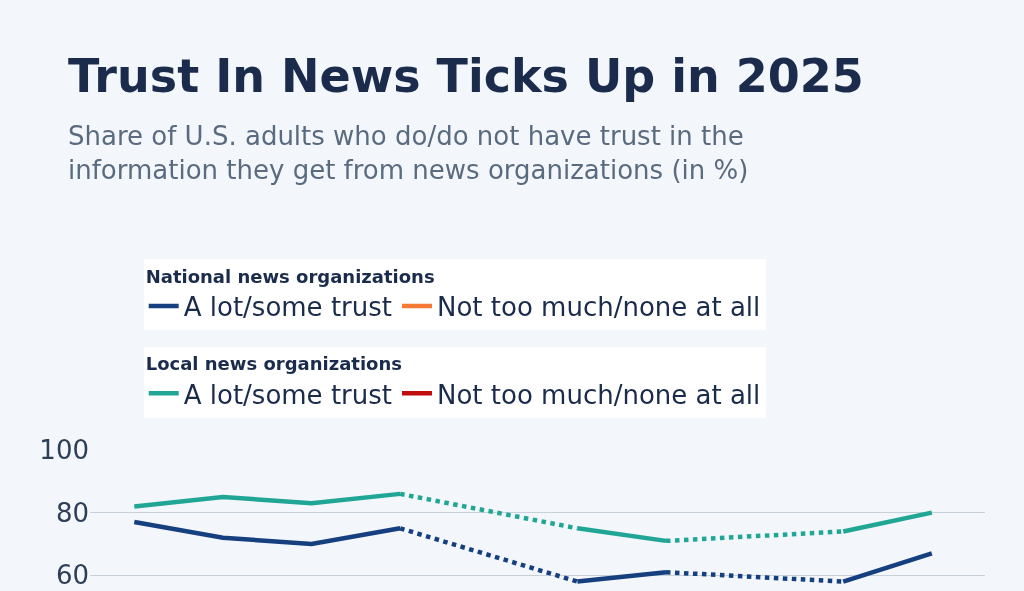  I want to click on y-tick-label: 100, so click(64, 450).